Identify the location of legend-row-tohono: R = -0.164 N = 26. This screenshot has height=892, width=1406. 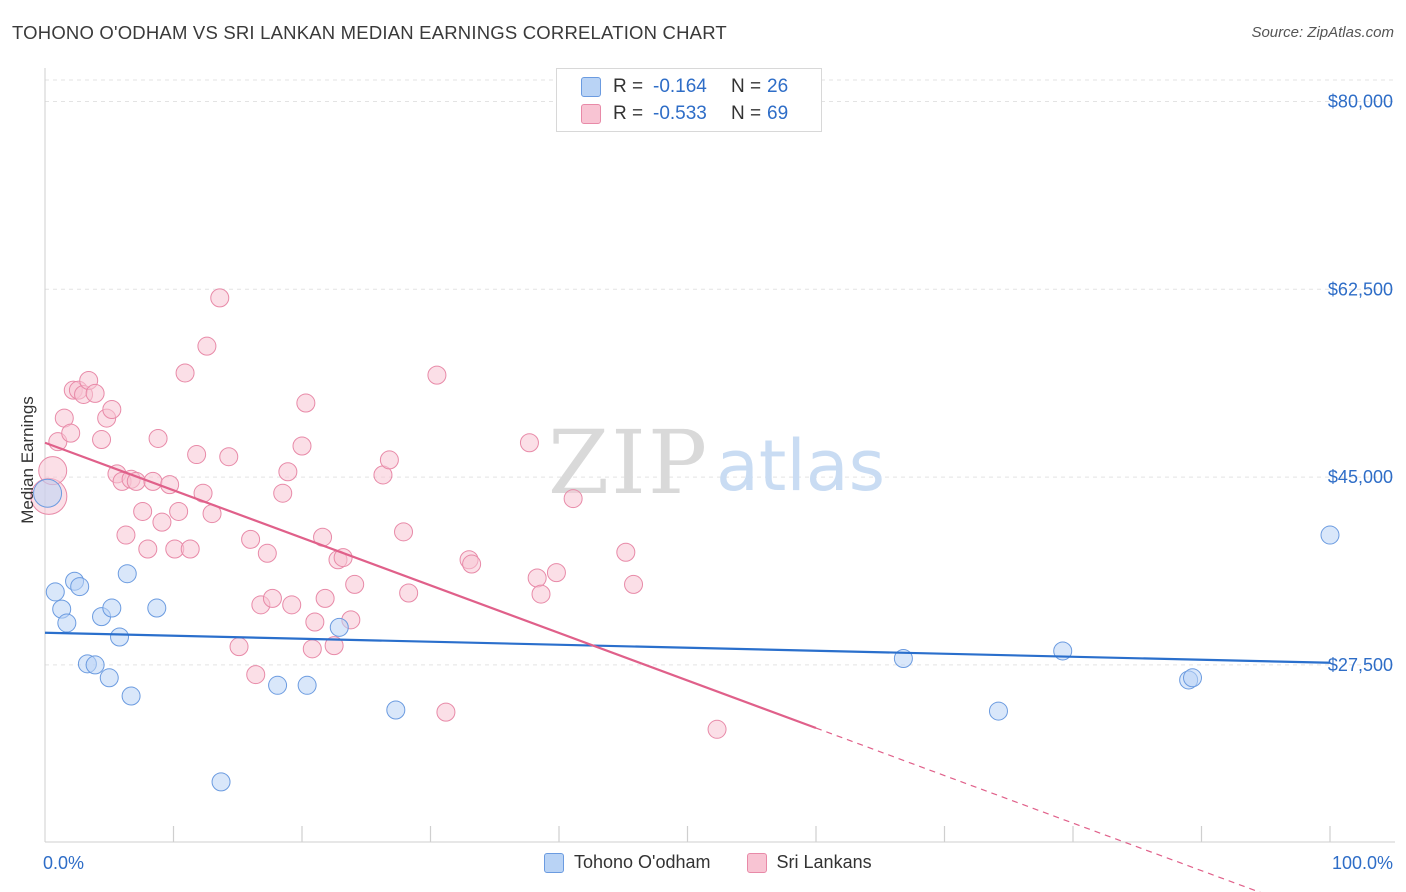
(684, 87).